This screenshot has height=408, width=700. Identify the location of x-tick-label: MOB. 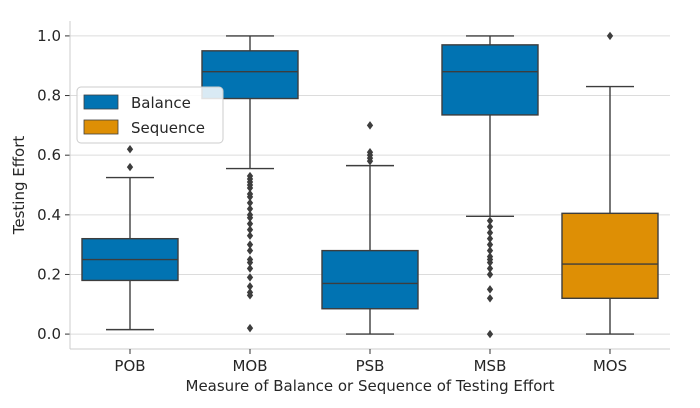
(249, 366).